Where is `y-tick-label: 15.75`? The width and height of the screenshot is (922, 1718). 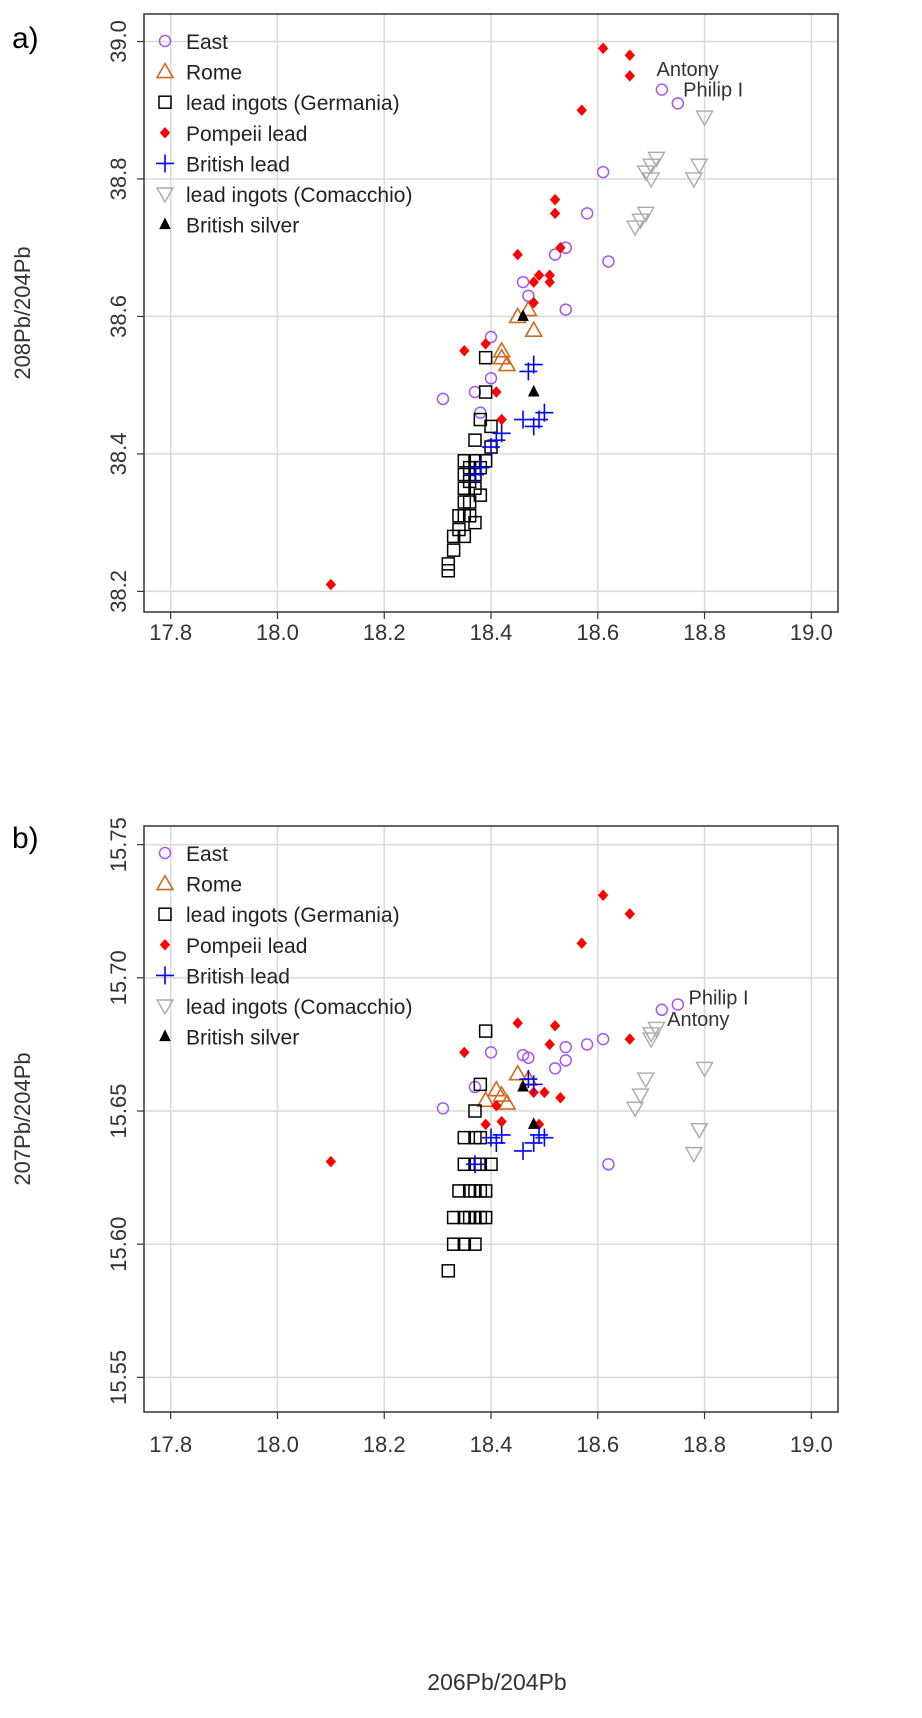
y-tick-label: 15.75 is located at coordinates (118, 844).